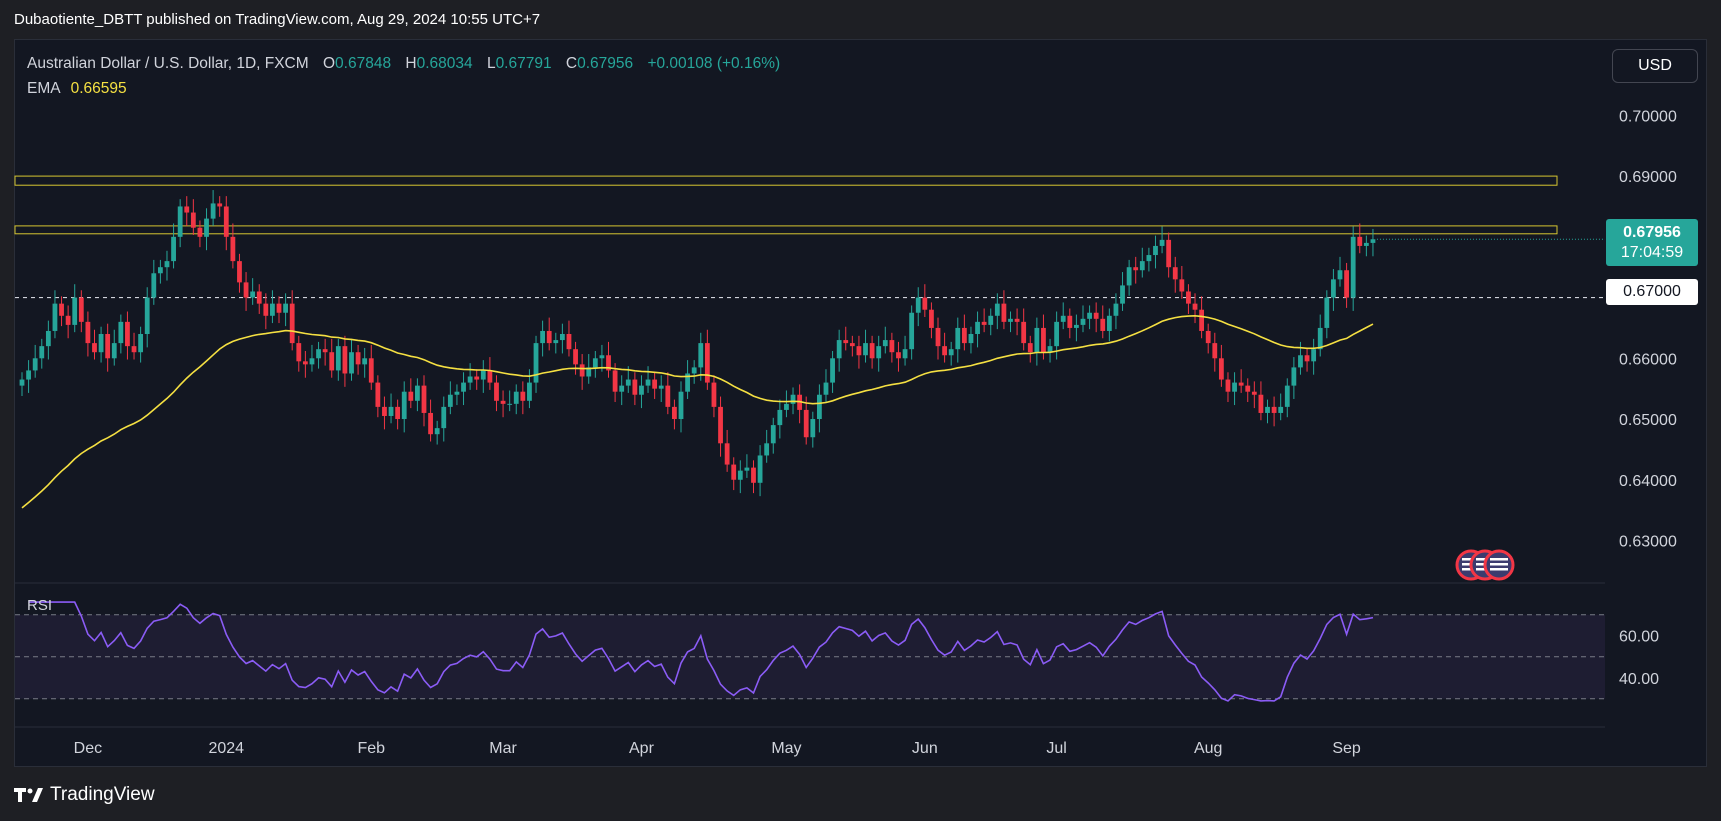 This screenshot has width=1721, height=821. I want to click on ema-label: EMA, so click(44, 88).